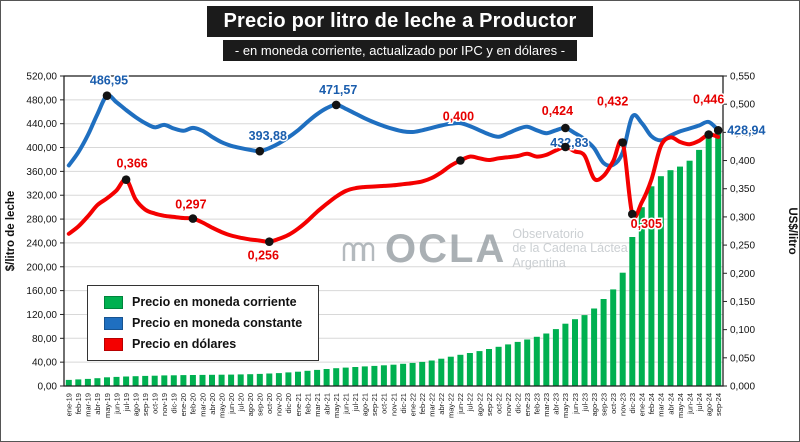 Image resolution: width=800 pixels, height=442 pixels. Describe the element at coordinates (603, 404) in the screenshot. I see `x-tick-label: sep-23` at that location.